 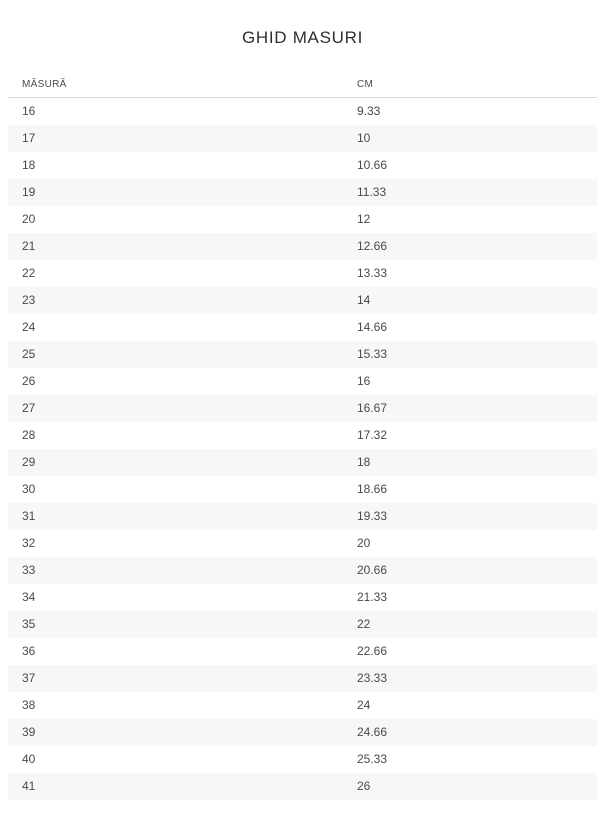 I want to click on table-row: 26 16, so click(x=302, y=381).